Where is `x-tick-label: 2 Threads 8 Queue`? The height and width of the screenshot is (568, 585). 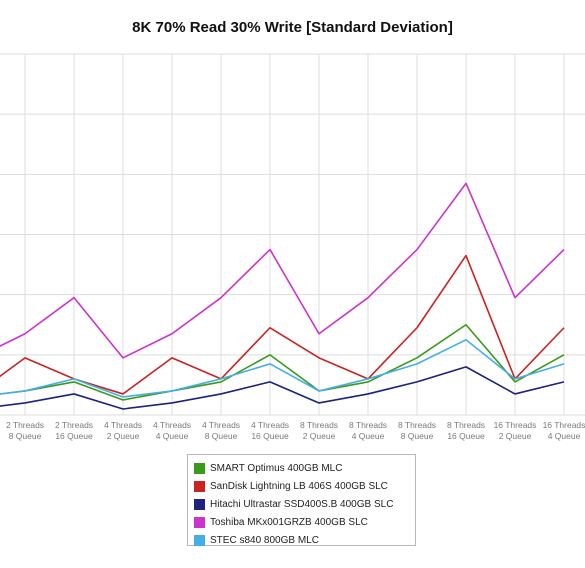 x-tick-label: 2 Threads 8 Queue is located at coordinates (25, 430).